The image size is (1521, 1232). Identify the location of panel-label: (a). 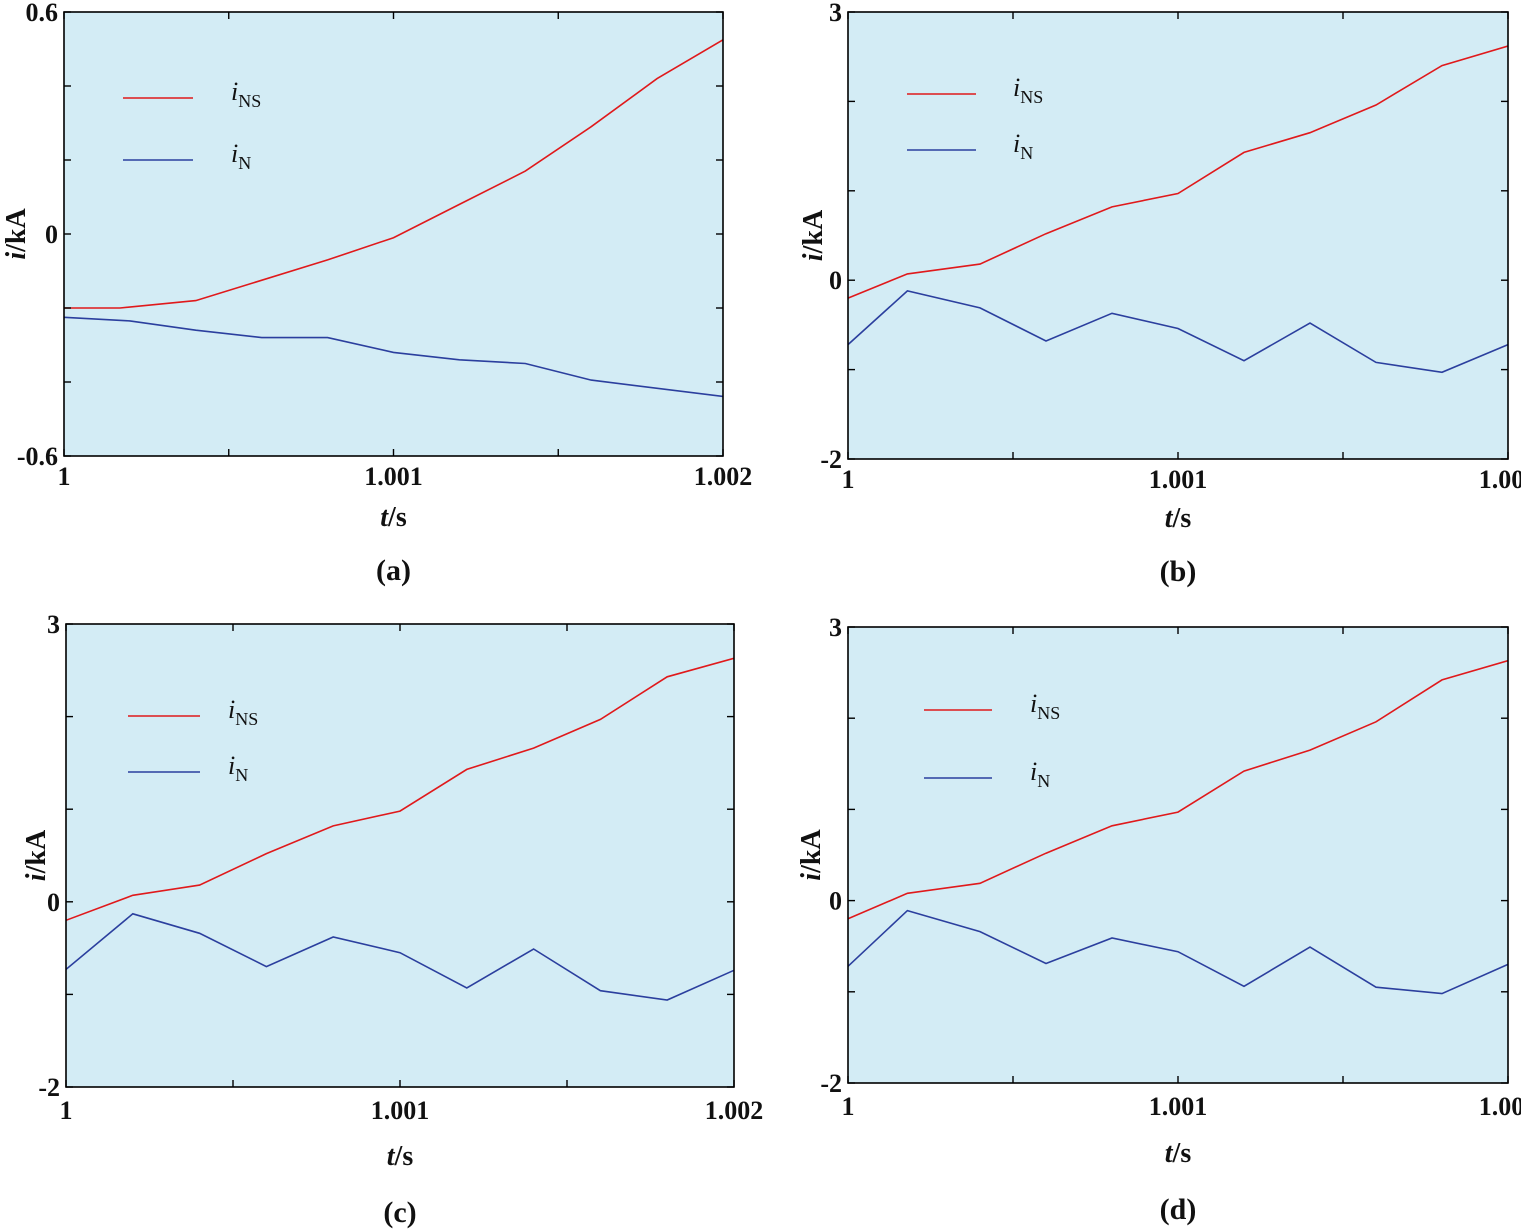
(393, 570).